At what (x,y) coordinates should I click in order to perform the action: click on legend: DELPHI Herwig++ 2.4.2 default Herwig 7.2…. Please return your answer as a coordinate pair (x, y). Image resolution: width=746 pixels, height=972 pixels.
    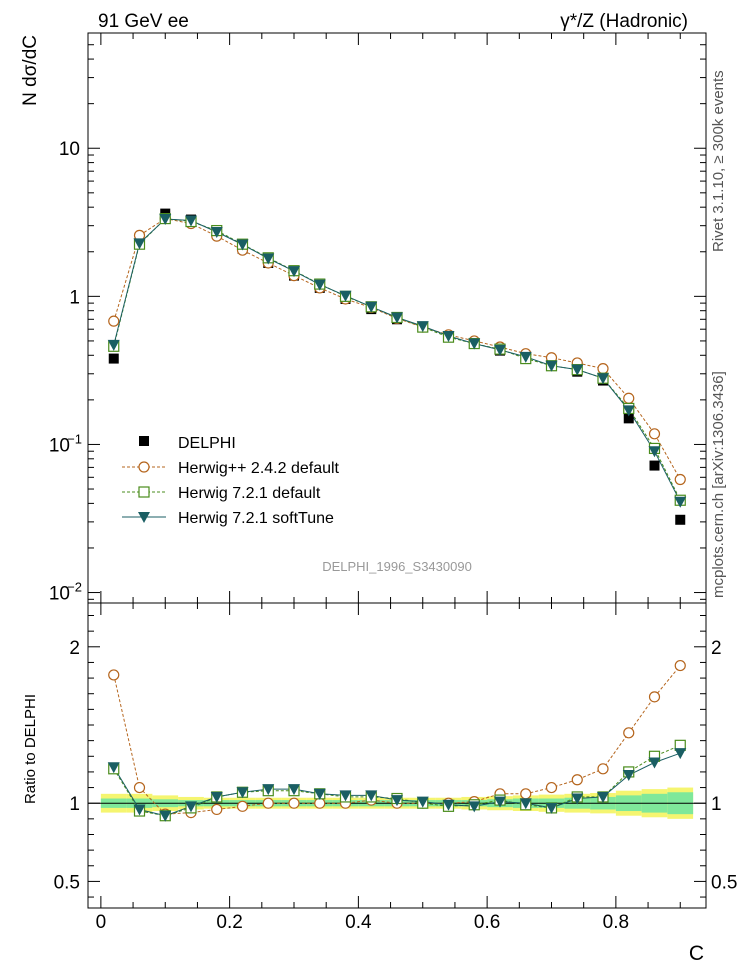
    Looking at the image, I should click on (231, 481).